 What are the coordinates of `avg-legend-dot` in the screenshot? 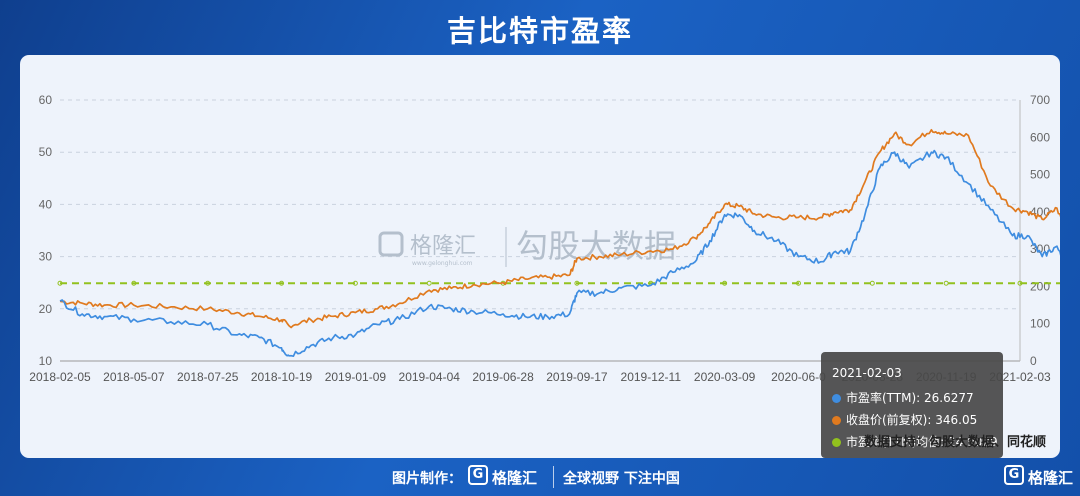 It's located at (836, 442).